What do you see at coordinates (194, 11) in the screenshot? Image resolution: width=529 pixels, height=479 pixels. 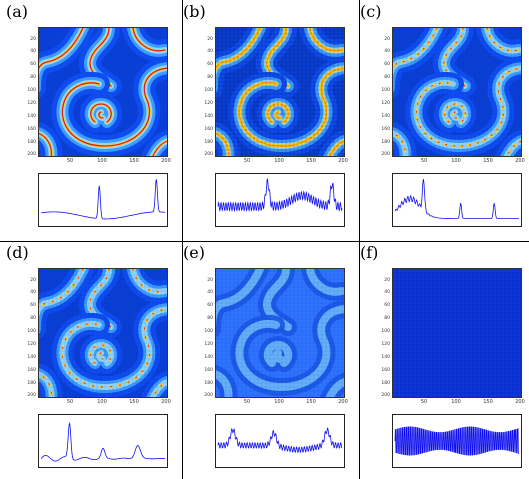 I see `panel-label: (b)` at bounding box center [194, 11].